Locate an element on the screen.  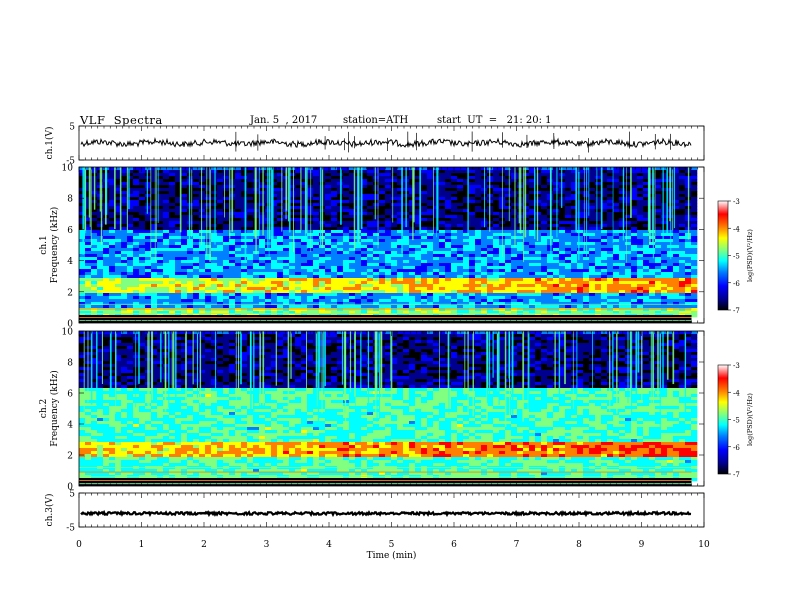
x-tick-label: 4 is located at coordinates (329, 545).